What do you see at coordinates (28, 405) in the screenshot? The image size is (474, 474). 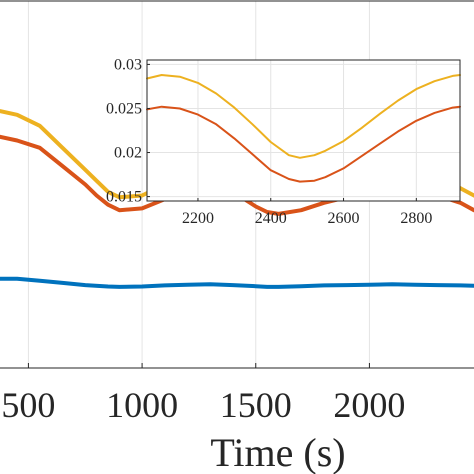 I see `main-x-tick-label: 500` at bounding box center [28, 405].